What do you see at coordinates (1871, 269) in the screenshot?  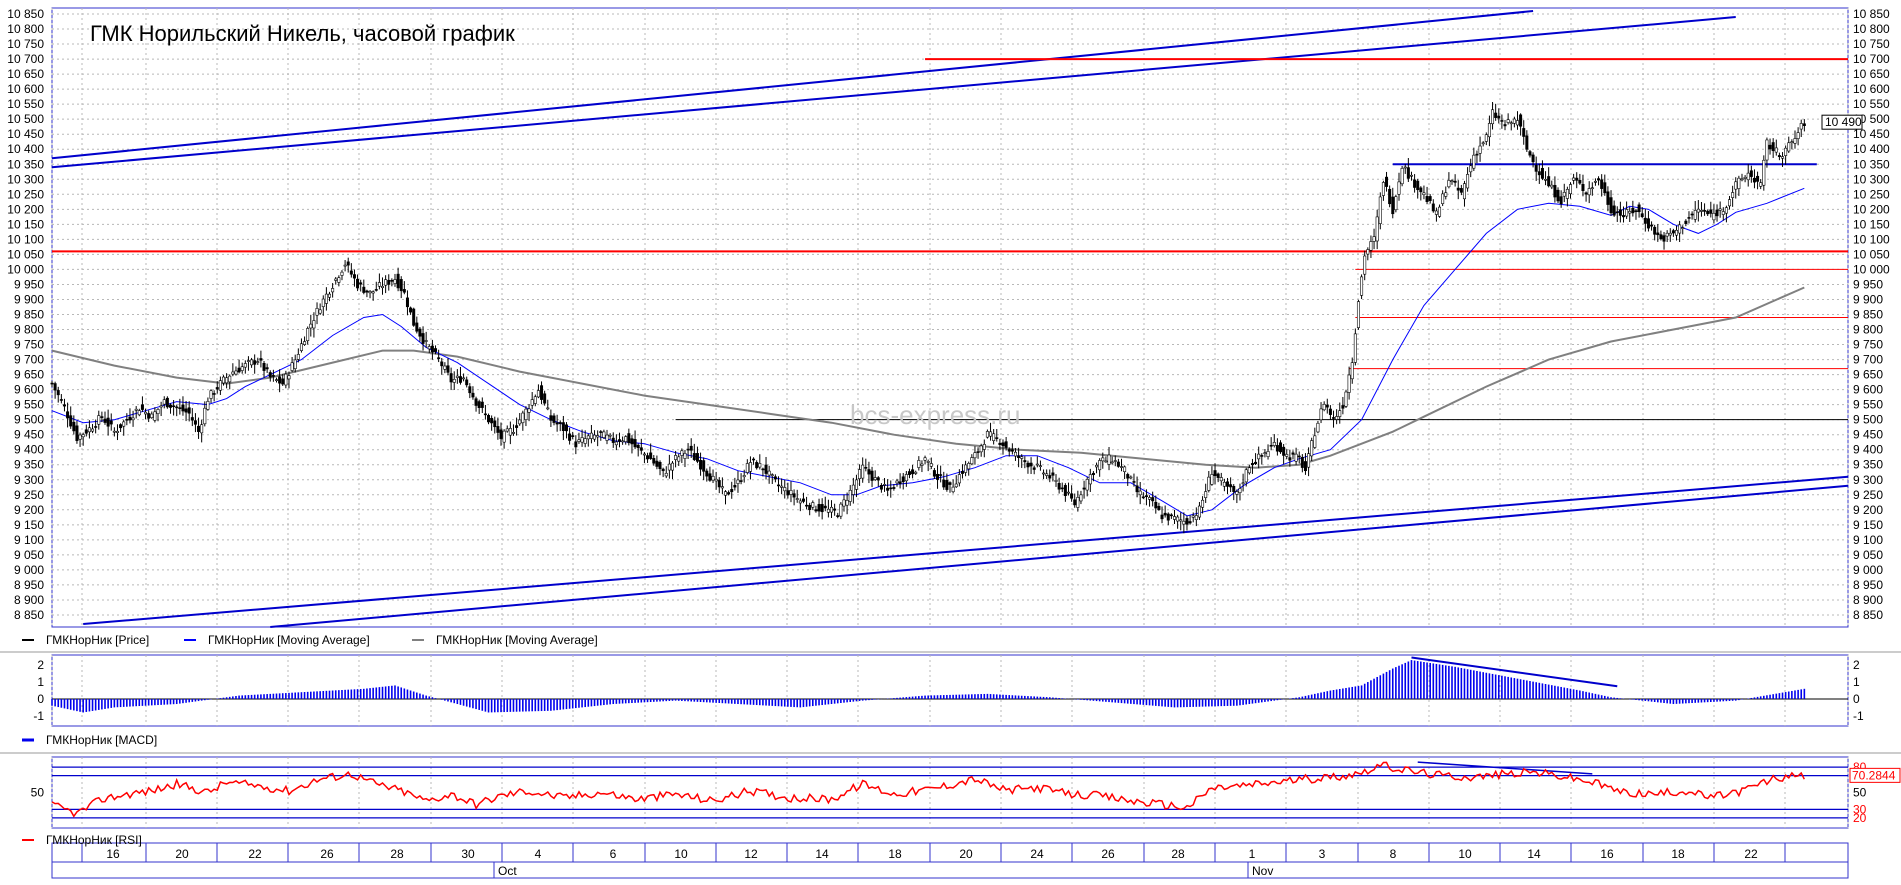 I see `y-tick-label: 10 000` at bounding box center [1871, 269].